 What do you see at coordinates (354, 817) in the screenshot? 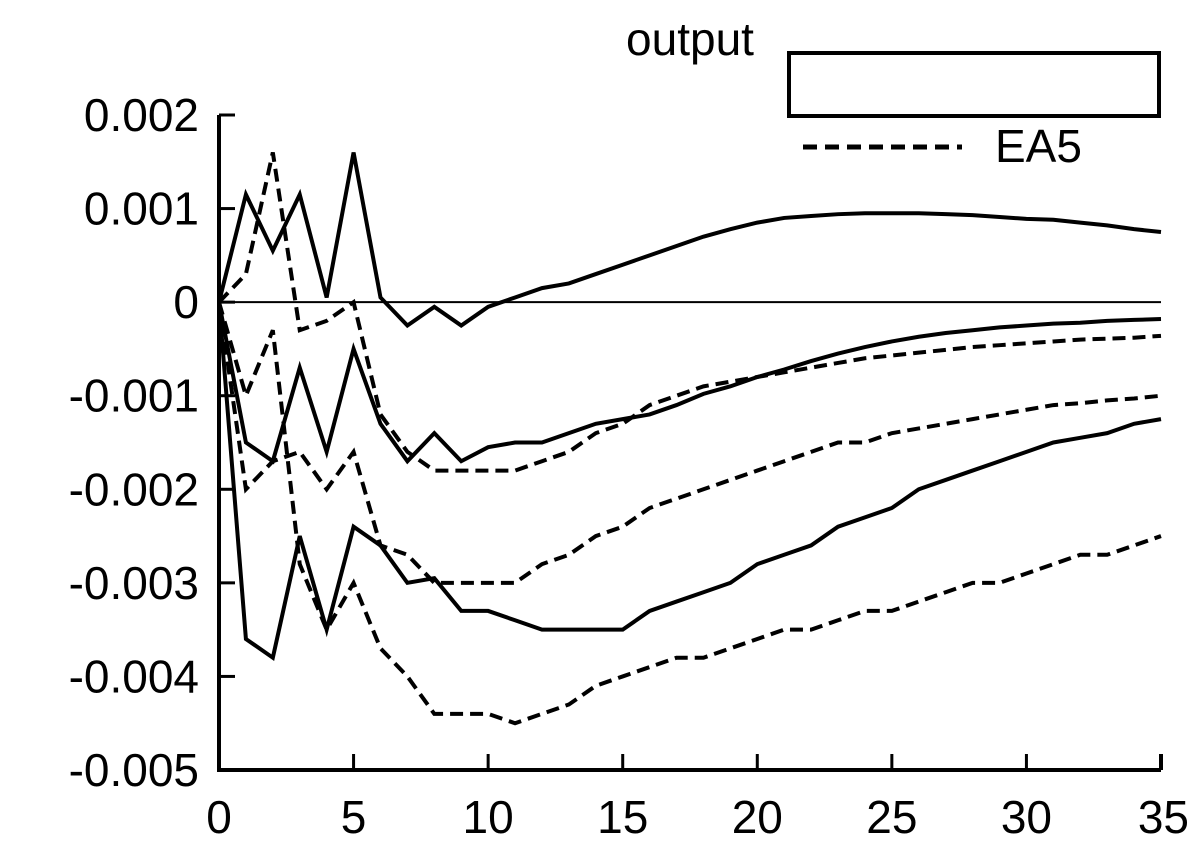
I see `x-tick-label: 5` at bounding box center [354, 817].